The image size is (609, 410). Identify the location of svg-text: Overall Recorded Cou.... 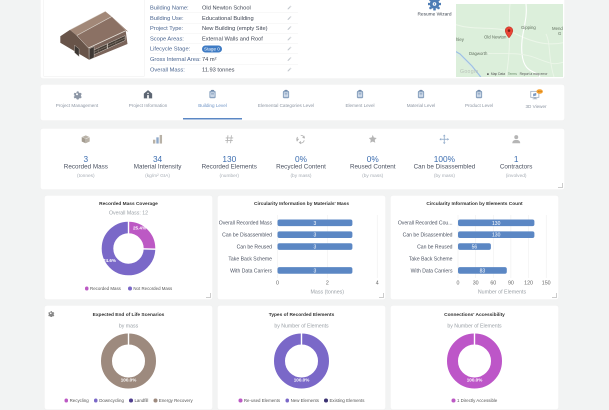
(425, 224).